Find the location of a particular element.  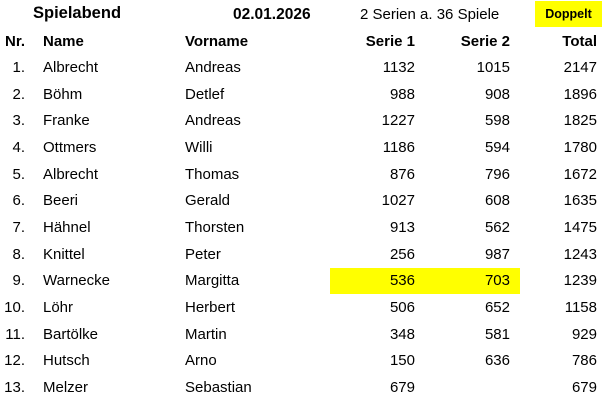

cell-name: Löhr is located at coordinates (58, 308).